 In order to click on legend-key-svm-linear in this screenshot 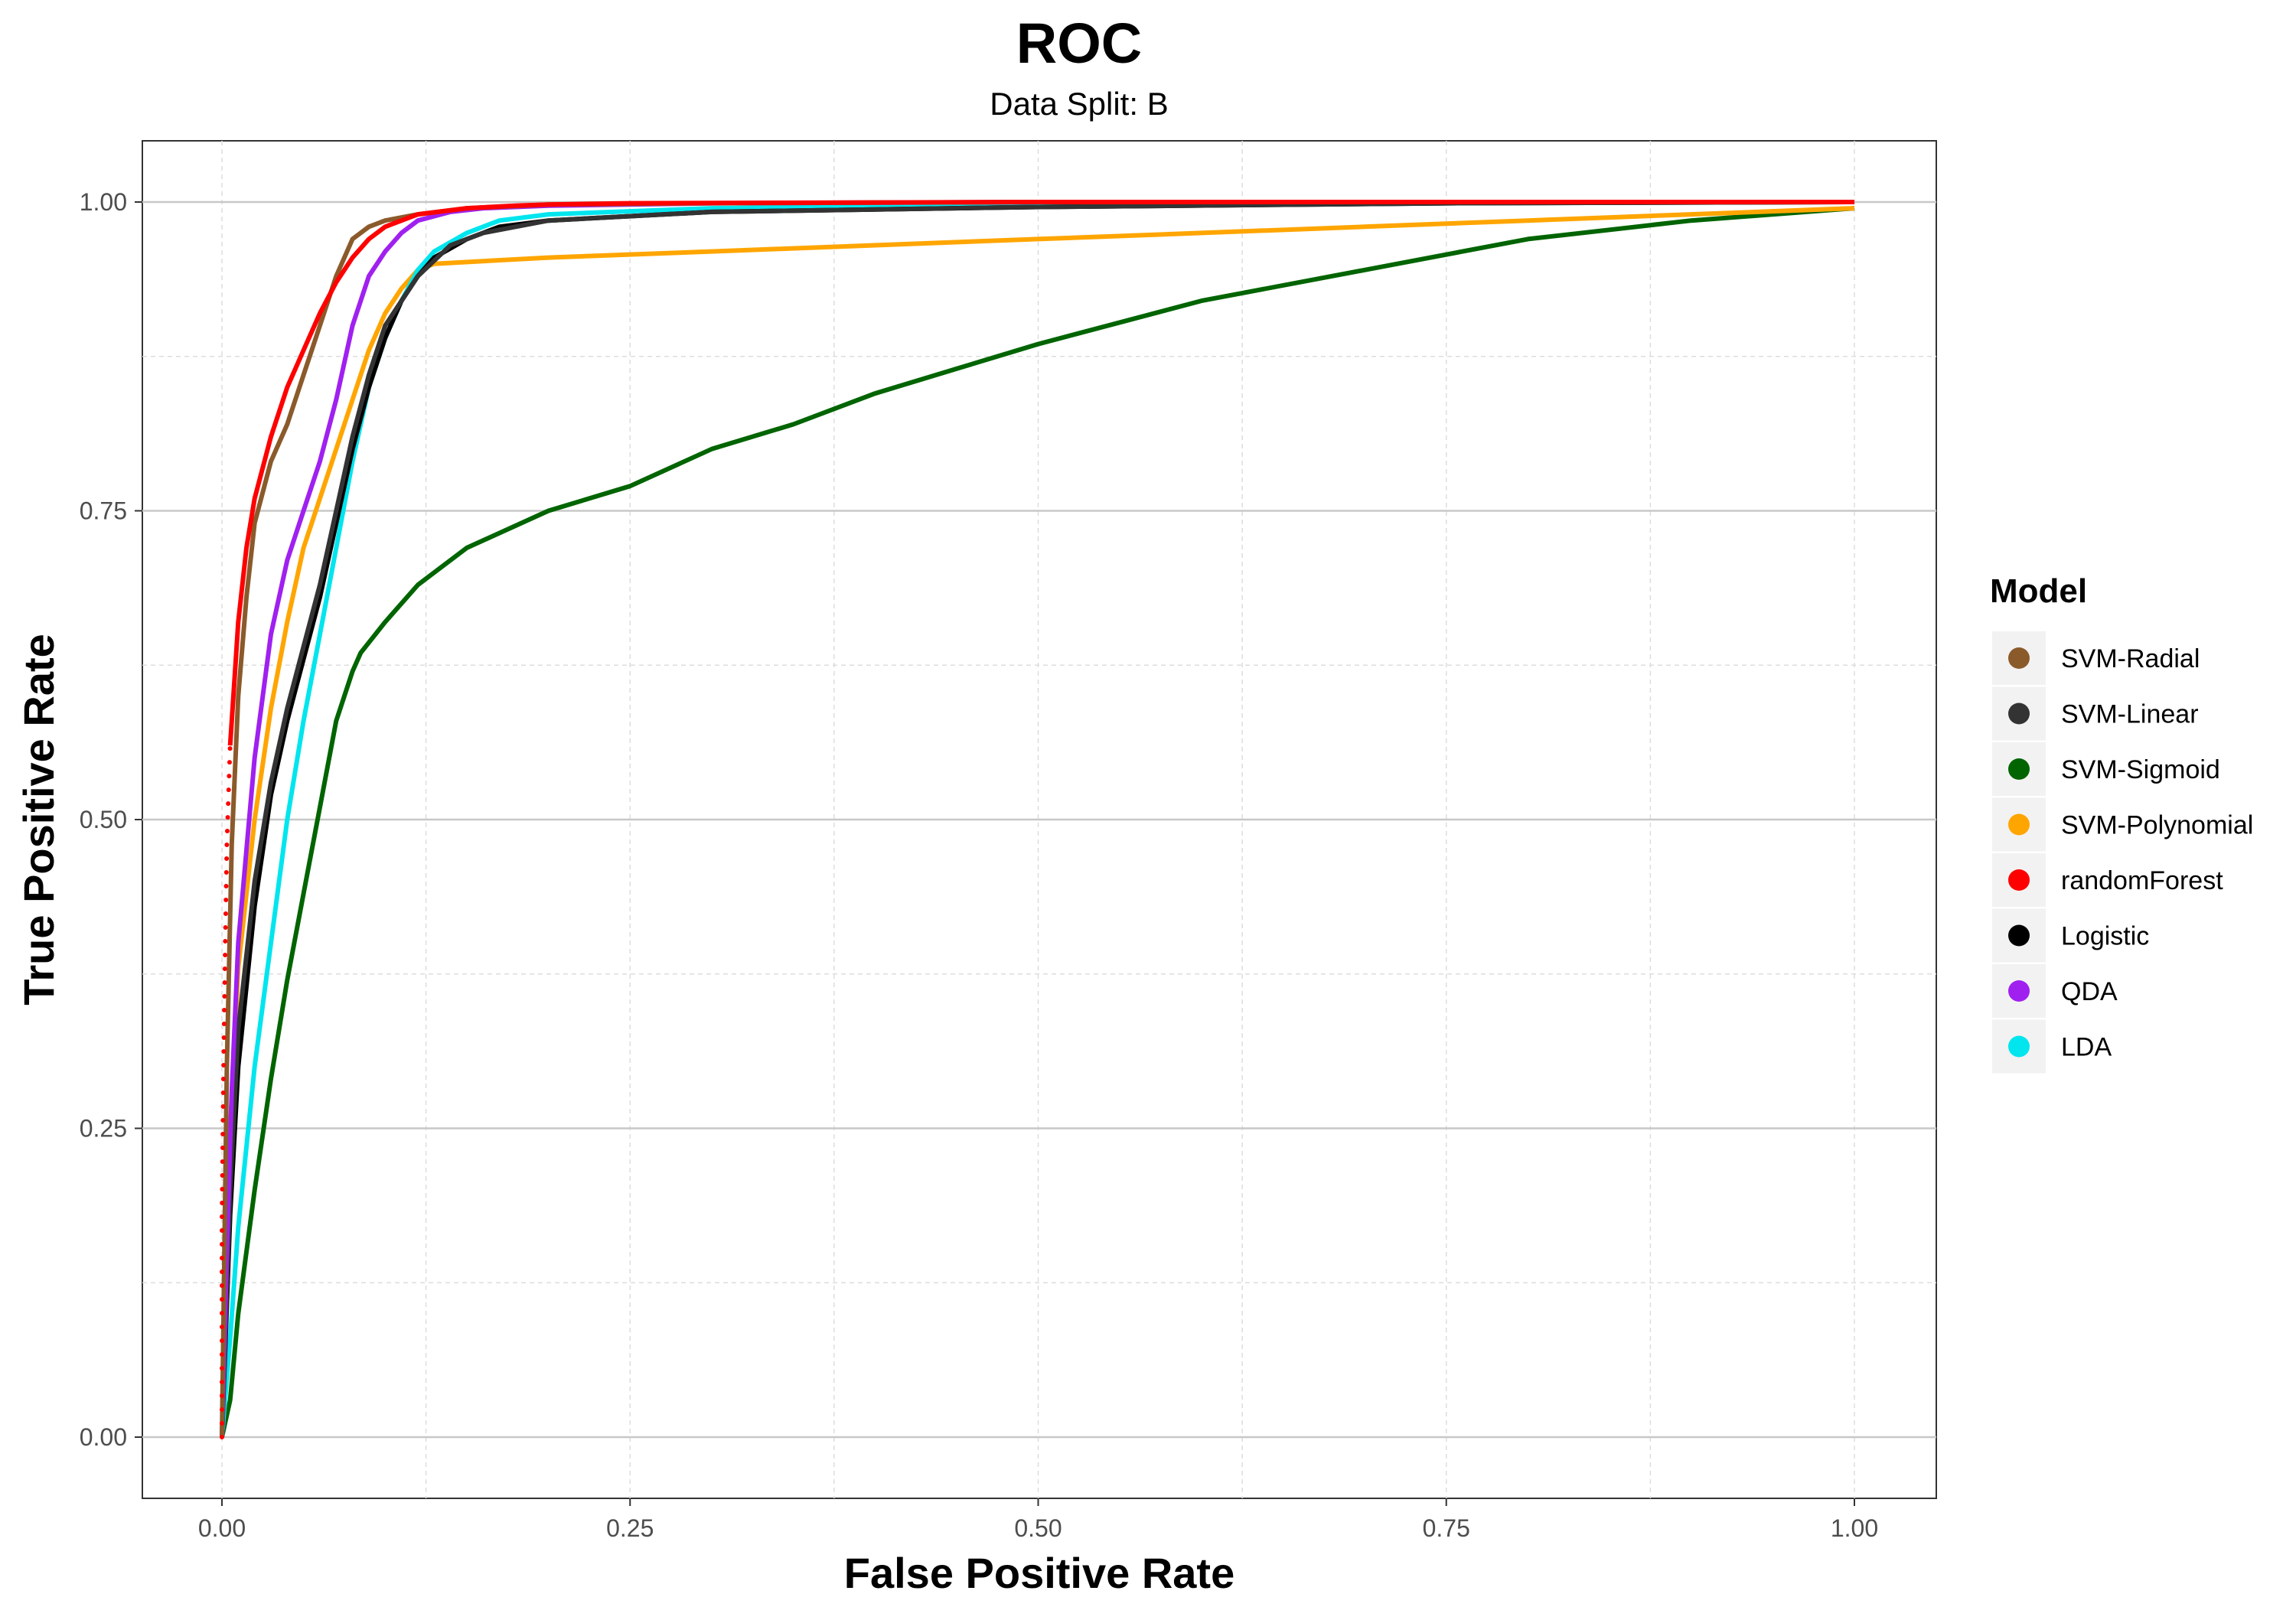, I will do `click(2019, 713)`.